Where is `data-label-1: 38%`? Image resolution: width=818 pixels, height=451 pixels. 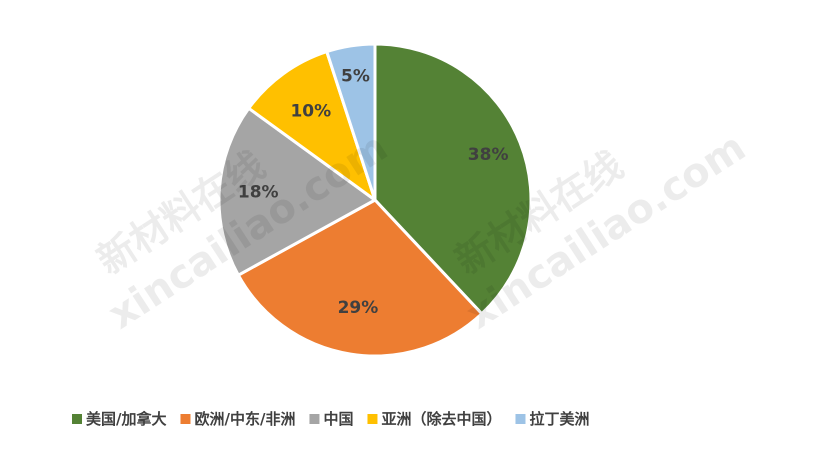 data-label-1: 38% is located at coordinates (488, 155).